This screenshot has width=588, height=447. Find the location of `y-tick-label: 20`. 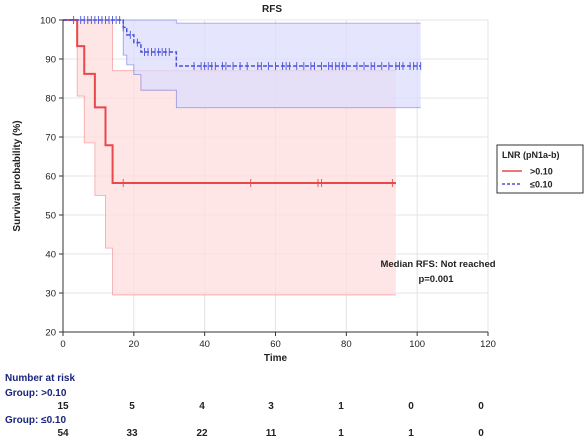

y-tick-label: 20 is located at coordinates (50, 333).